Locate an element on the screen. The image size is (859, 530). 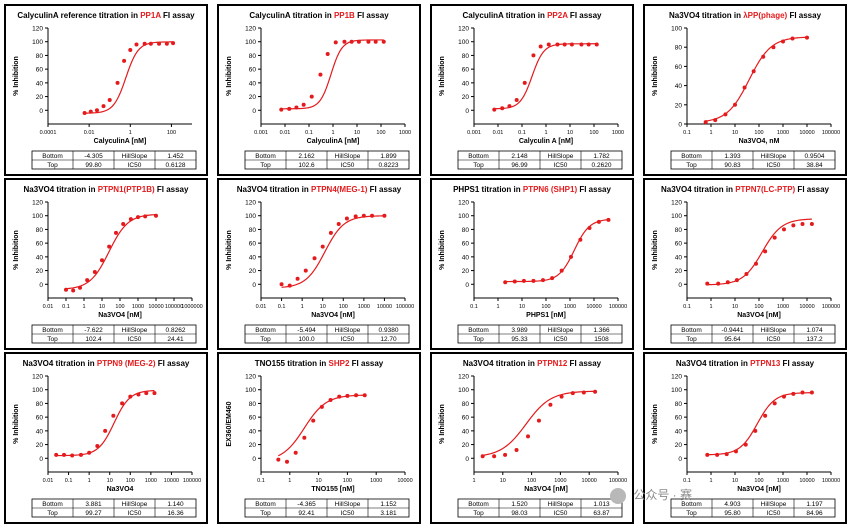
watermark-text: 公众号 · 赛 is located at coordinates (663, 495).